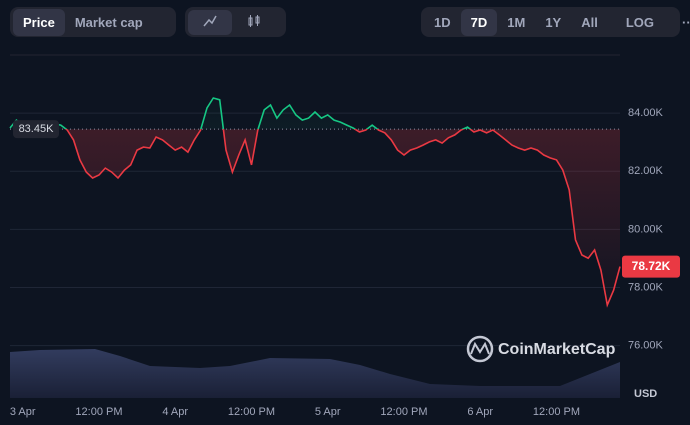 This screenshot has width=690, height=425. I want to click on range-group: 1D 7D 1M 1Y All LOG ···, so click(555, 22).